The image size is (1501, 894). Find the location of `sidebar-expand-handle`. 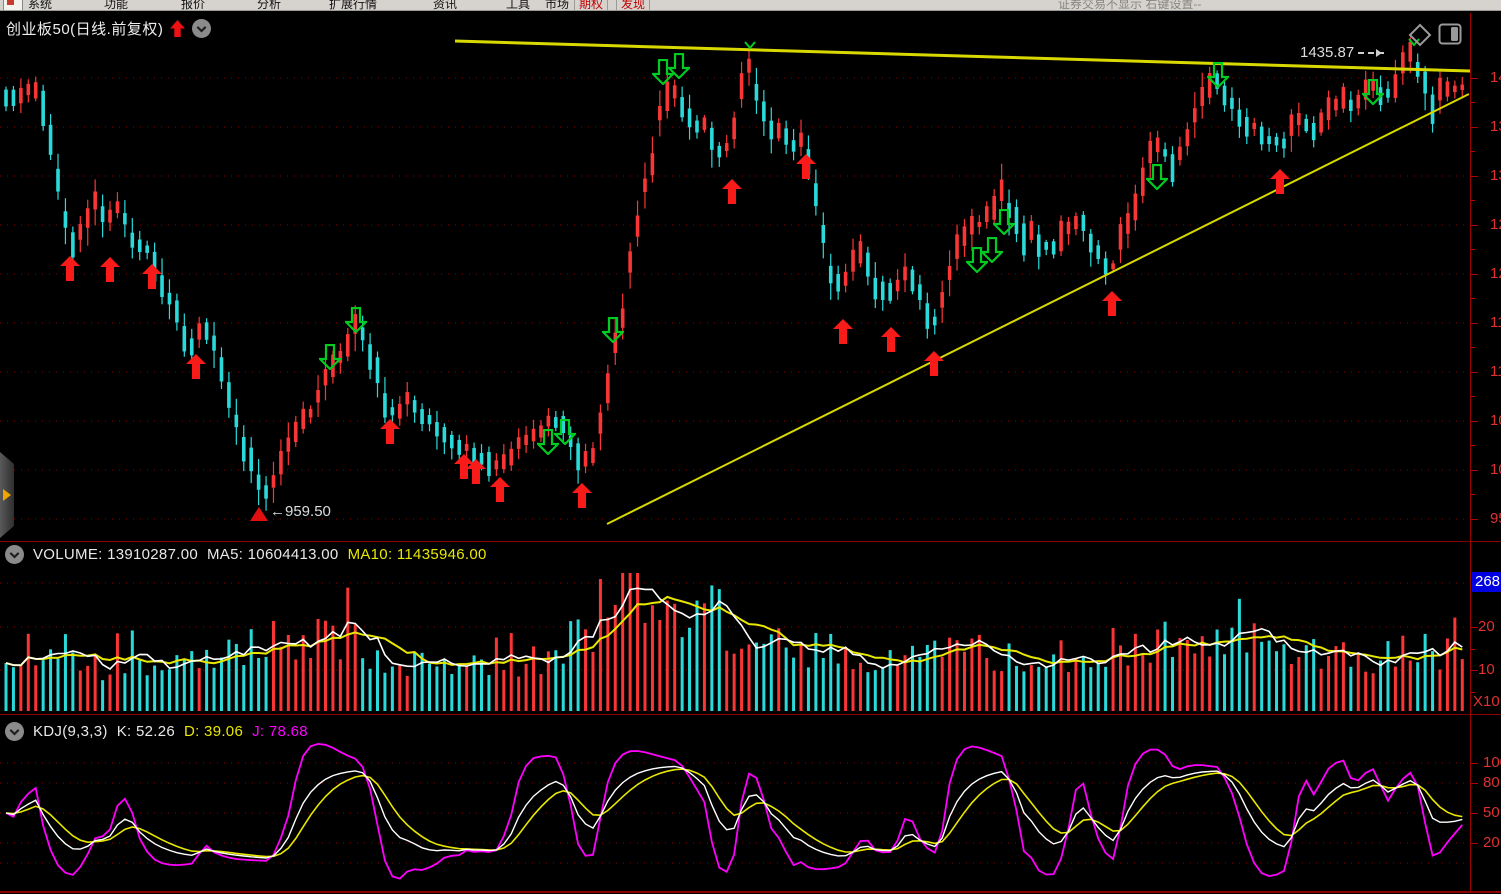

sidebar-expand-handle is located at coordinates (7, 495).